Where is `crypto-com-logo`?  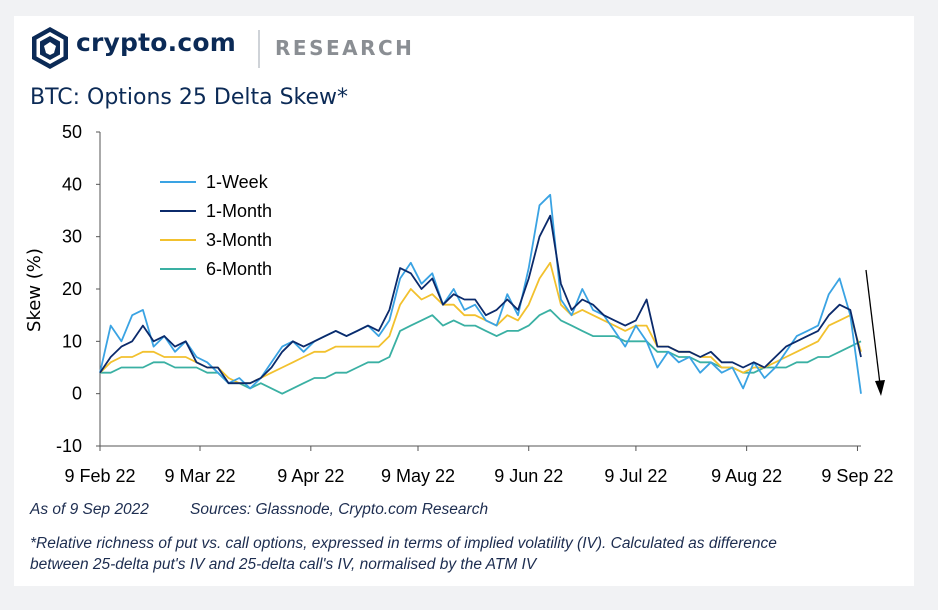 crypto-com-logo is located at coordinates (50, 48).